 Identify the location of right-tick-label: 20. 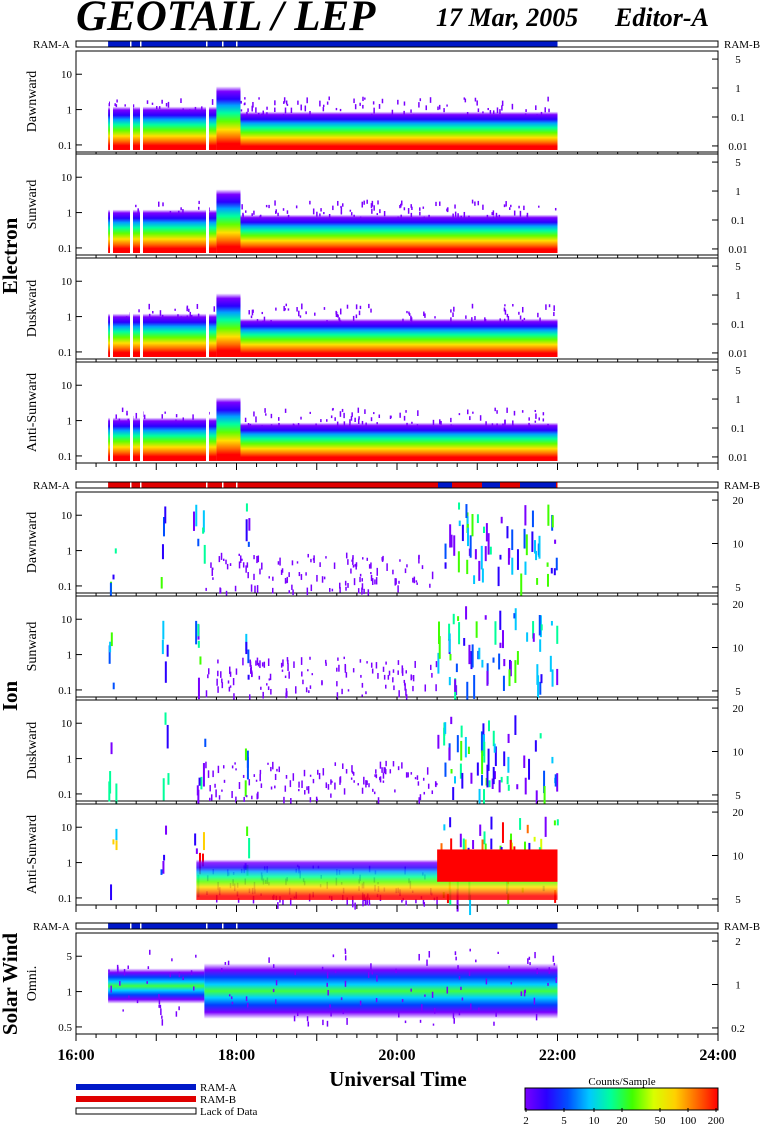
(739, 813).